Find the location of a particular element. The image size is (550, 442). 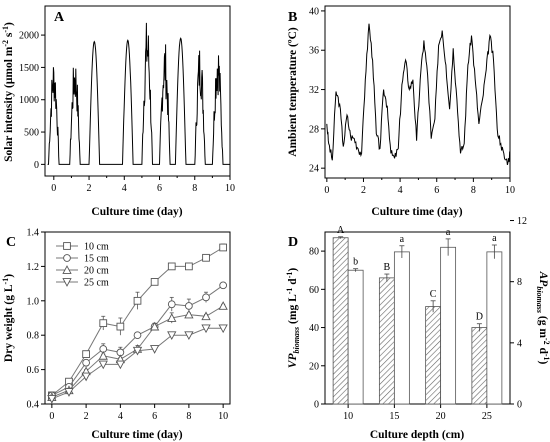

panel-a-xtick-label: 4 is located at coordinates (124, 188).